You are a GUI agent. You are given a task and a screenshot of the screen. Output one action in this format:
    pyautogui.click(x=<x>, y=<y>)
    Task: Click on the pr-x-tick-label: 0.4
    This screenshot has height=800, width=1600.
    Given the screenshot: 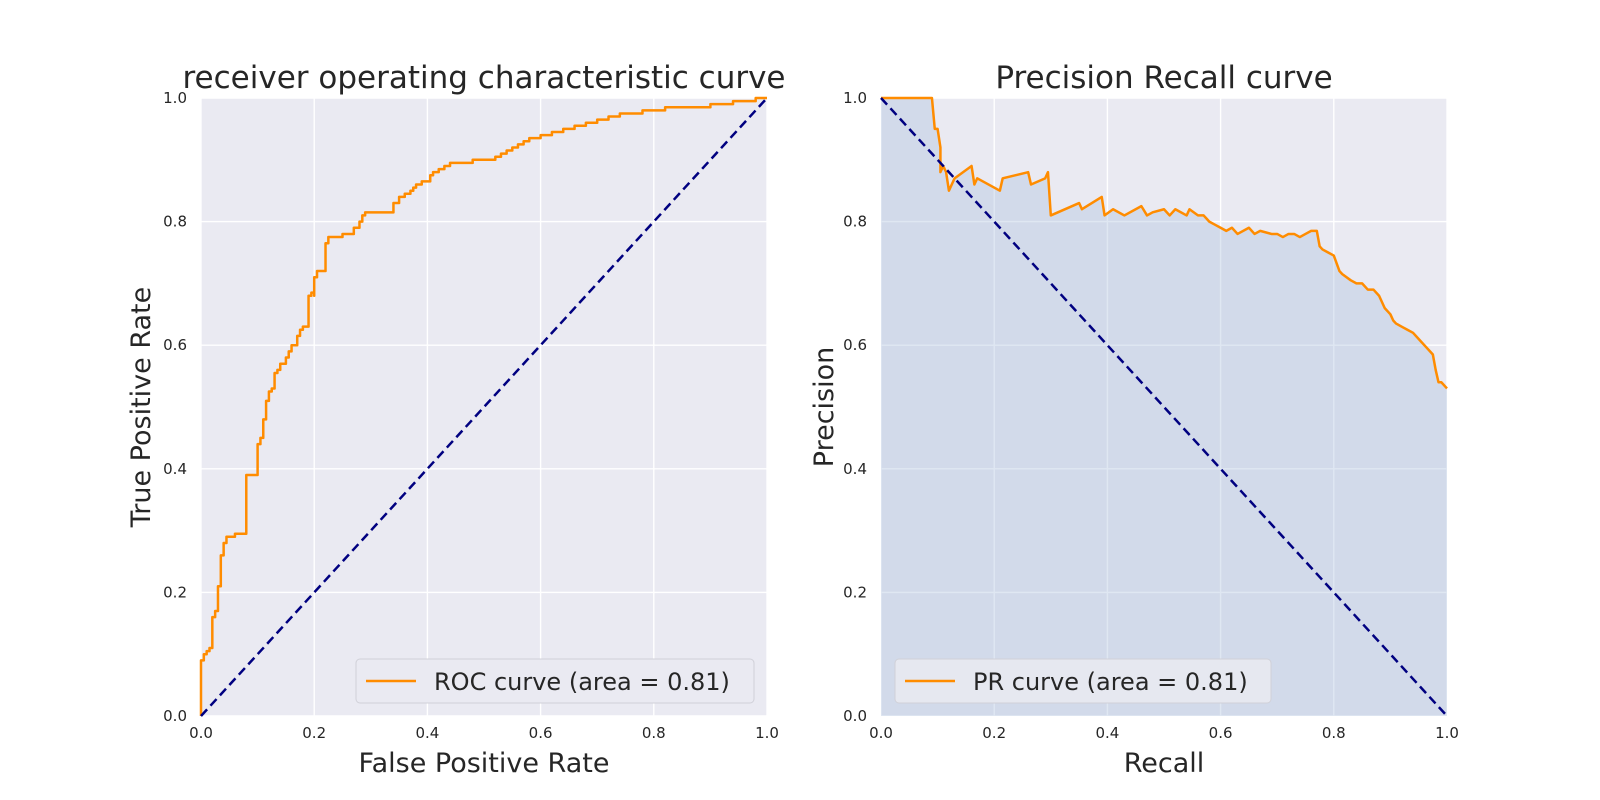 What is the action you would take?
    pyautogui.click(x=1107, y=733)
    